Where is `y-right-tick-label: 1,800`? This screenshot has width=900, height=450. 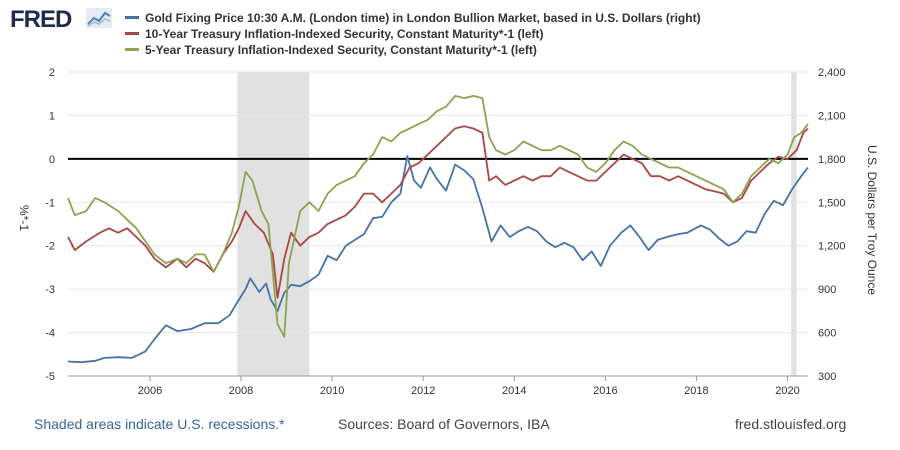
y-right-tick-label: 1,800 is located at coordinates (832, 160).